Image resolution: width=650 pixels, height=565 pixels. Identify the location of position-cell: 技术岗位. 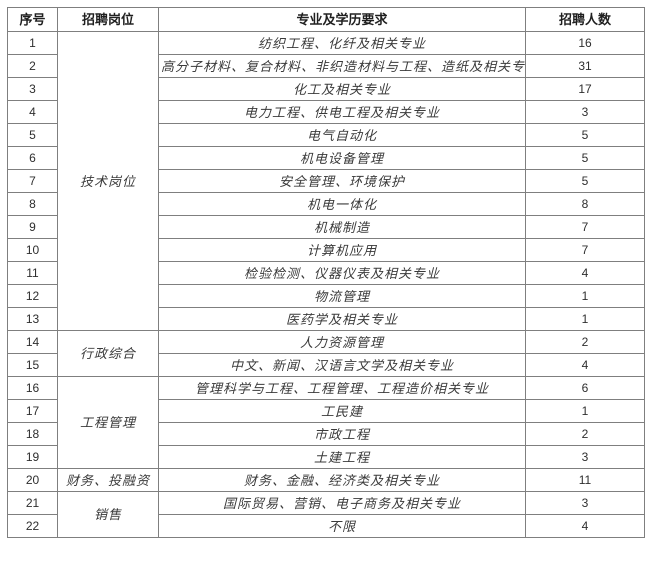
(108, 181).